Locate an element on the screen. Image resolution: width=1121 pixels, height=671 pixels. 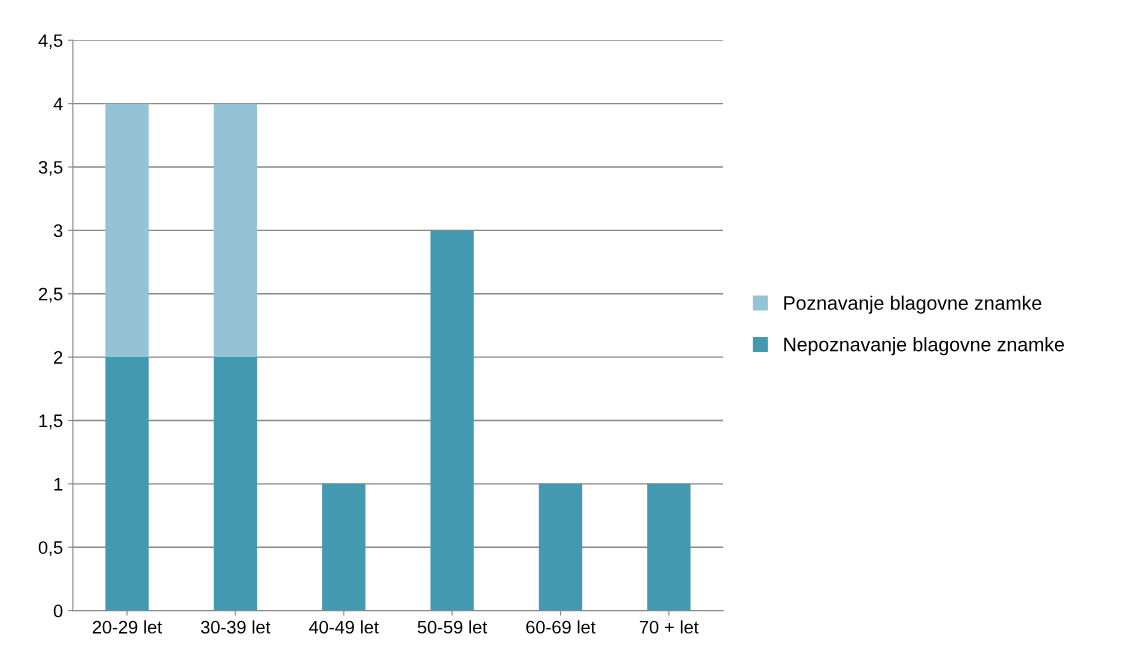
legend-label: Nepoznavanje blagovne znamke is located at coordinates (924, 346).